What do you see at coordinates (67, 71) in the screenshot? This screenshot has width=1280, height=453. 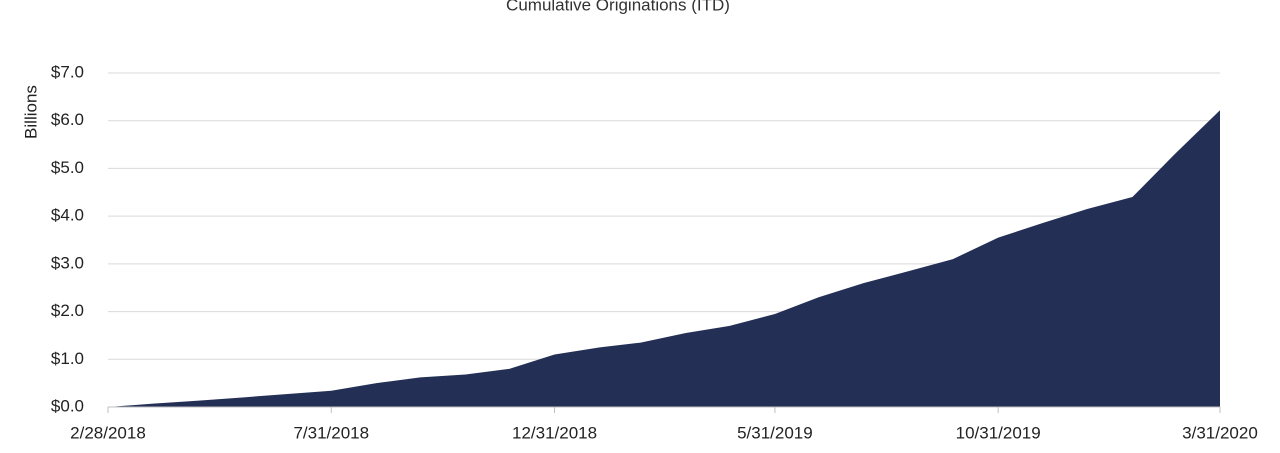 I see `y-tick-label: $7.0` at bounding box center [67, 71].